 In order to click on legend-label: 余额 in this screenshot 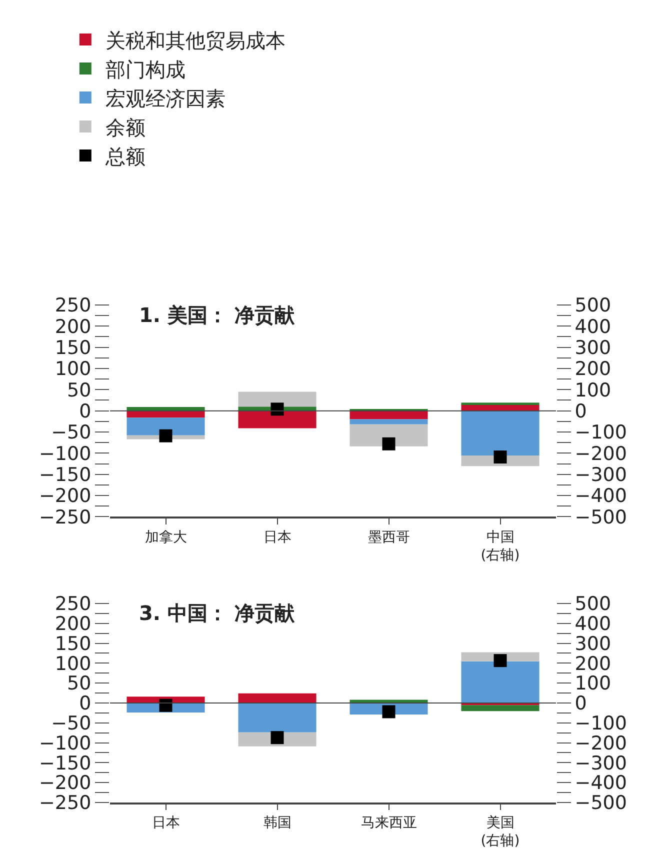, I will do `click(125, 127)`.